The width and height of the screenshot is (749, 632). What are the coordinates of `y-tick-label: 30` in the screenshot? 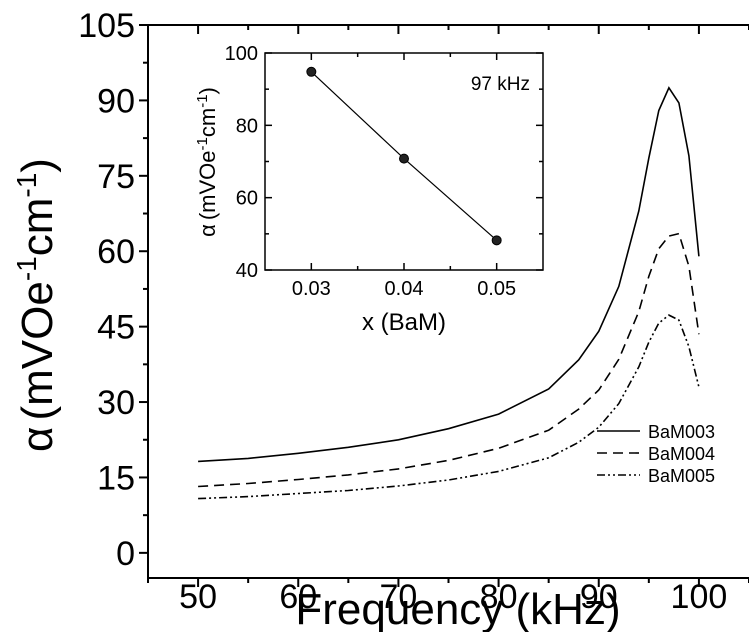 It's located at (116, 403).